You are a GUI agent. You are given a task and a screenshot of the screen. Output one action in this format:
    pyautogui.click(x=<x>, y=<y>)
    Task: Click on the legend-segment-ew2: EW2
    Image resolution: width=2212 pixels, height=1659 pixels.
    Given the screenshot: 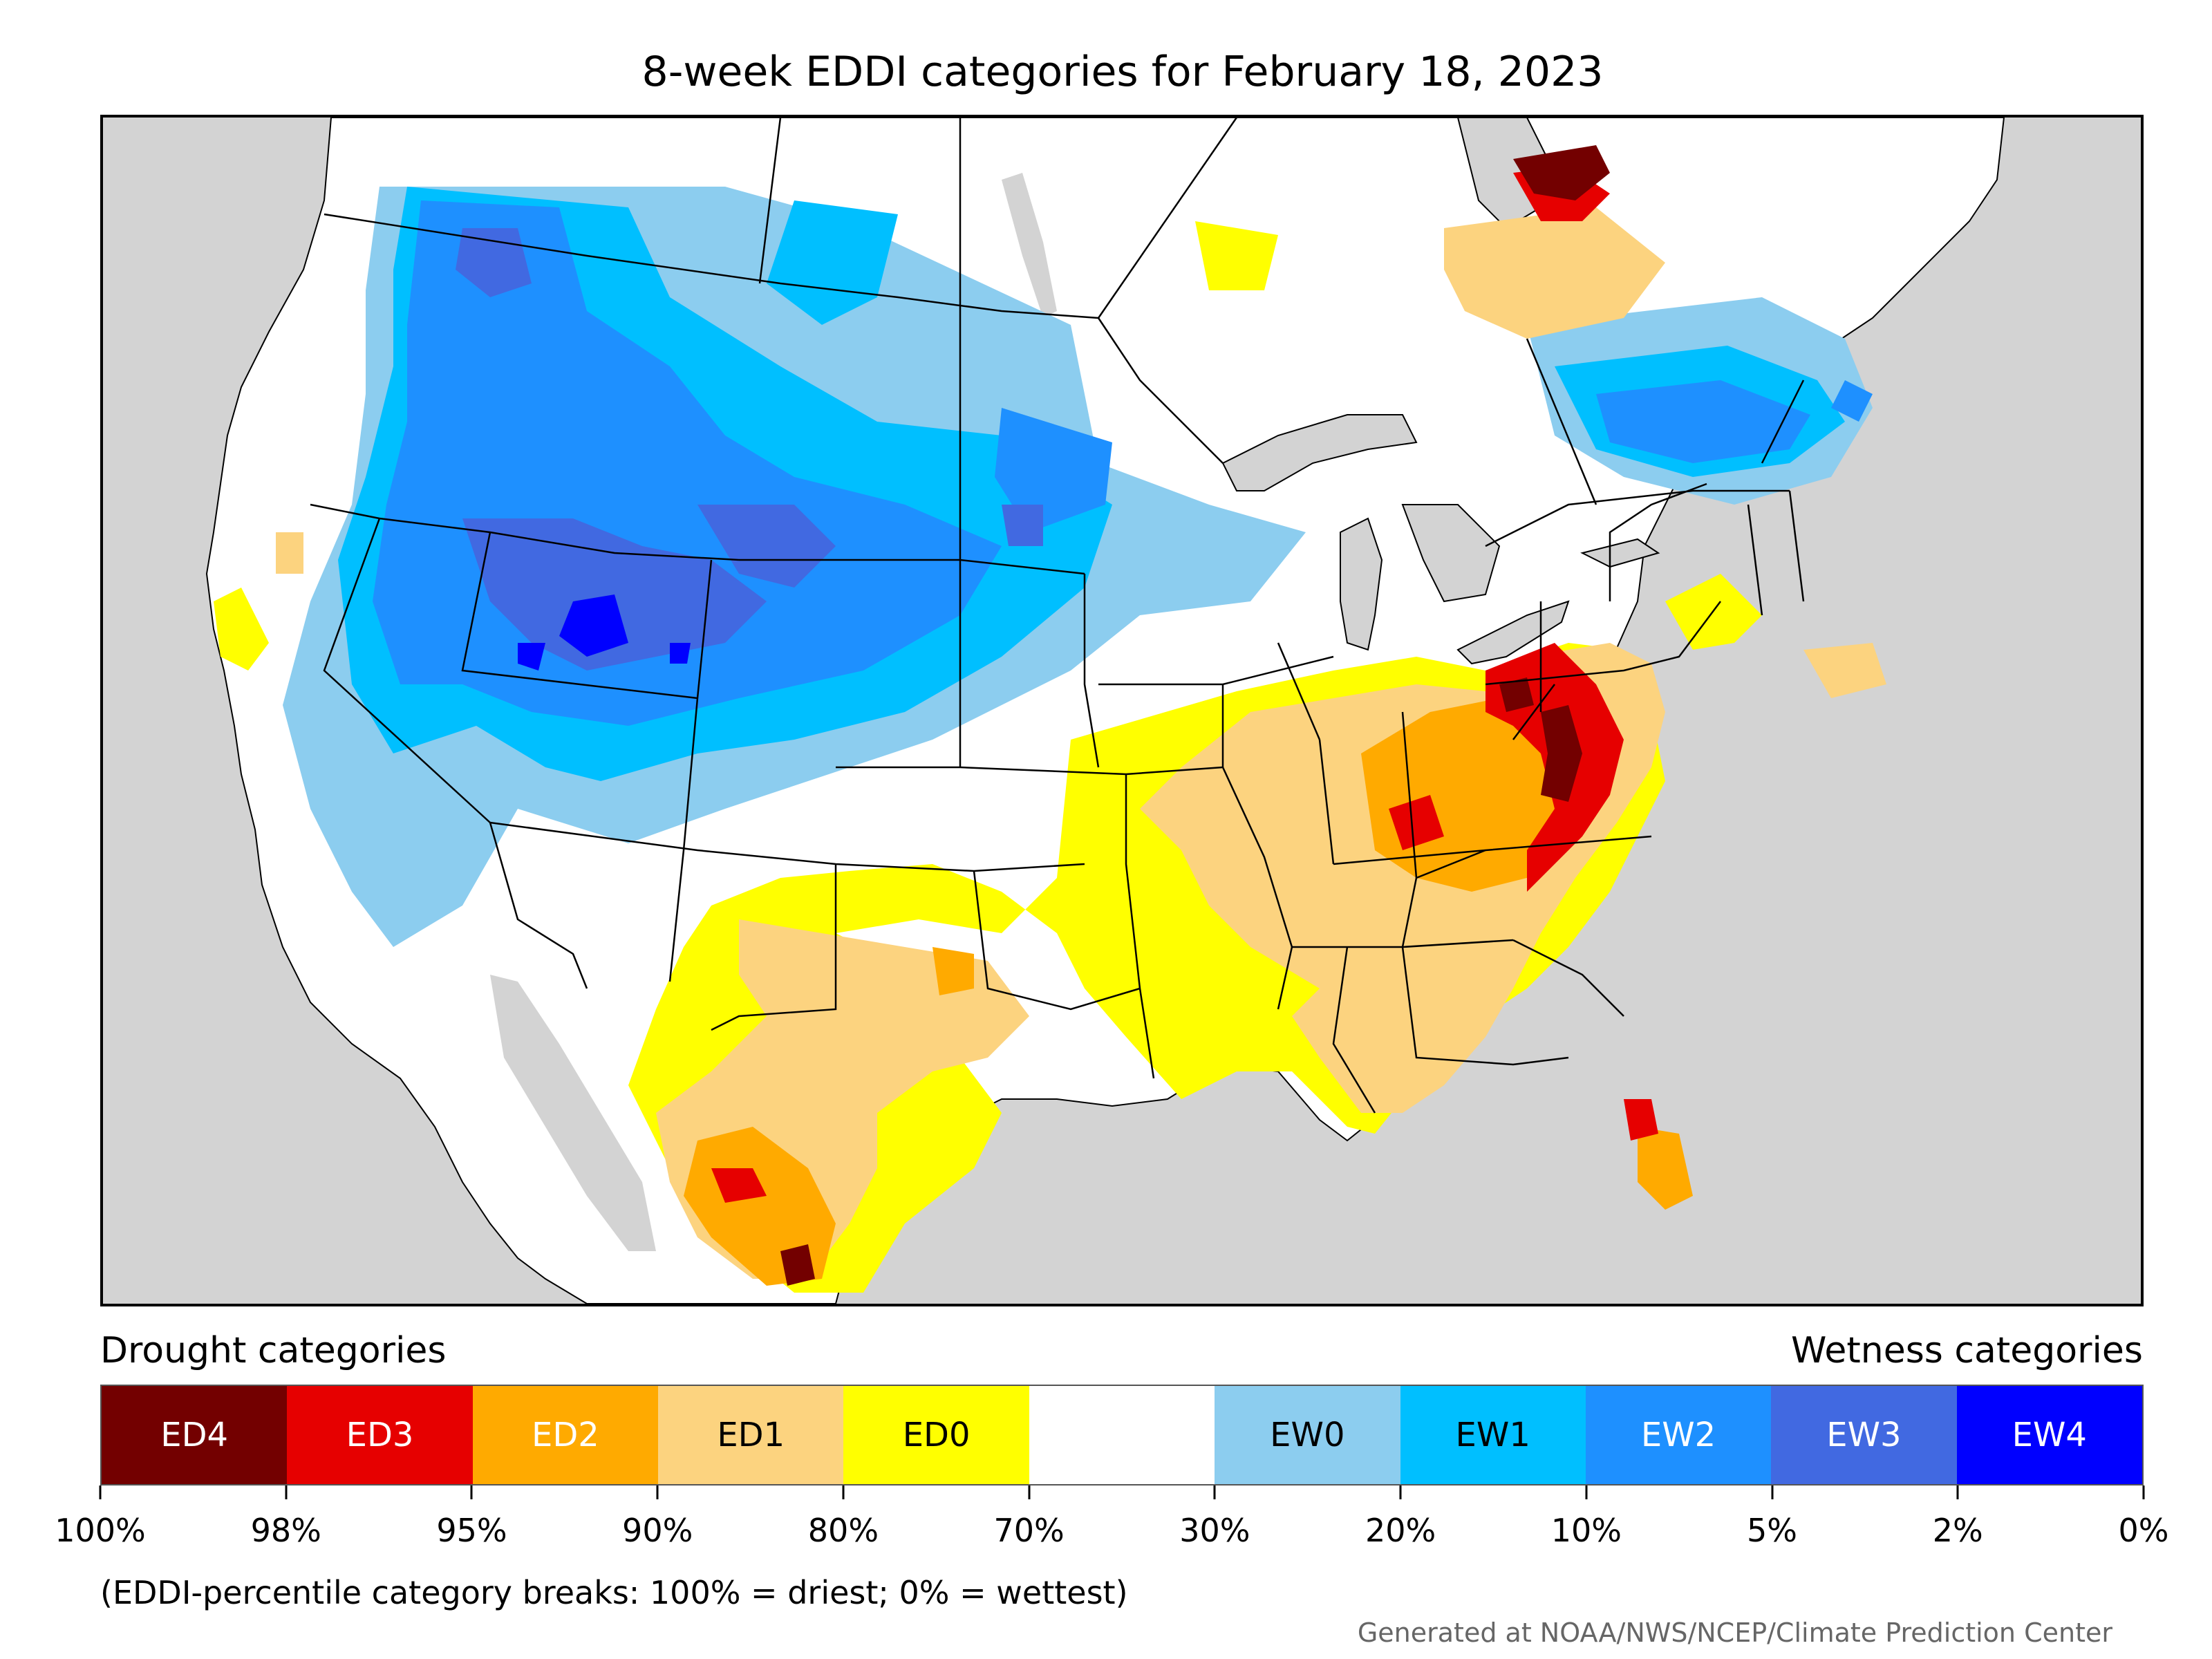 What is the action you would take?
    pyautogui.click(x=1679, y=1435)
    